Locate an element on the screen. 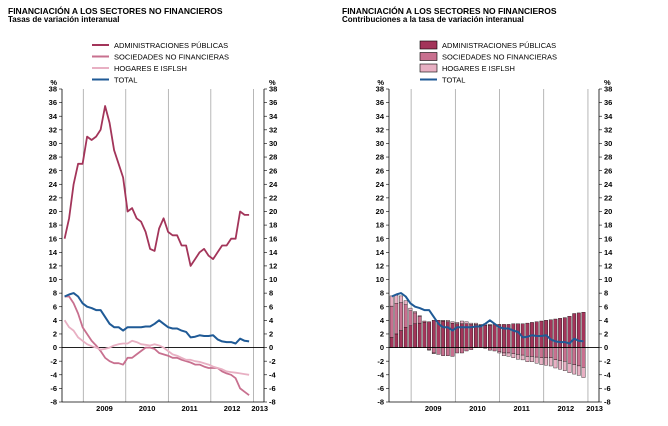 This screenshot has width=668, height=426. x-tick-label: 2009 is located at coordinates (104, 408).